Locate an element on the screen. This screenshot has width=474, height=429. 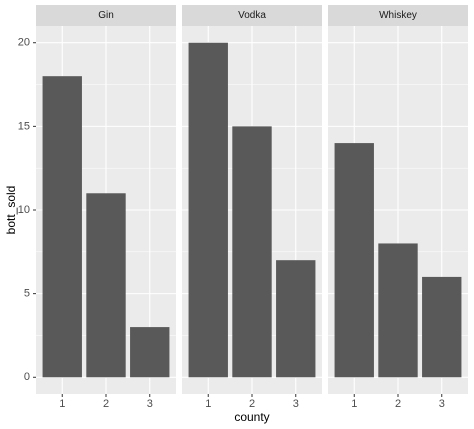
y-tick-label: 15 is located at coordinates (24, 126).